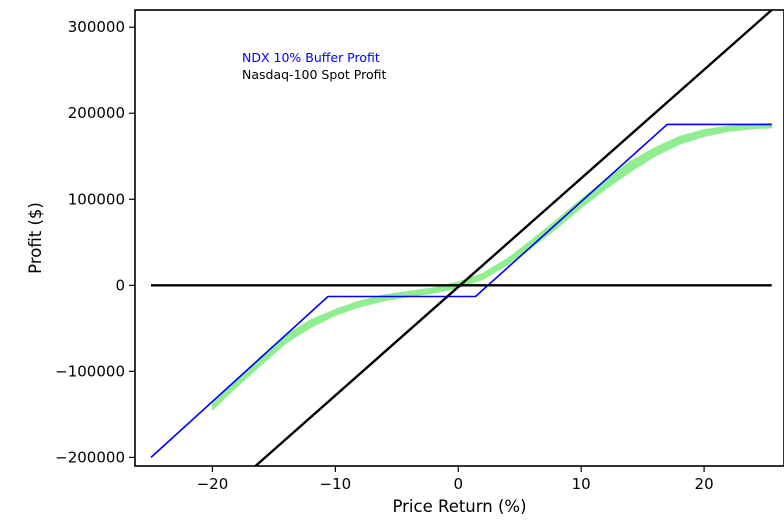  I want to click on y-tick-label: 0, so click(120, 285).